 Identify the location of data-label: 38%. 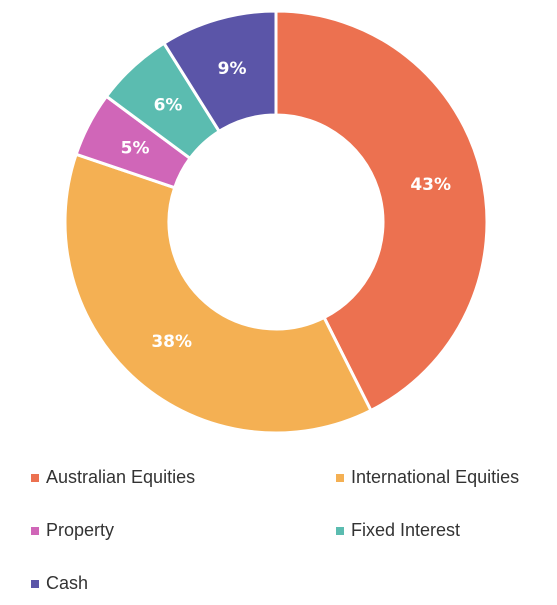
(171, 342).